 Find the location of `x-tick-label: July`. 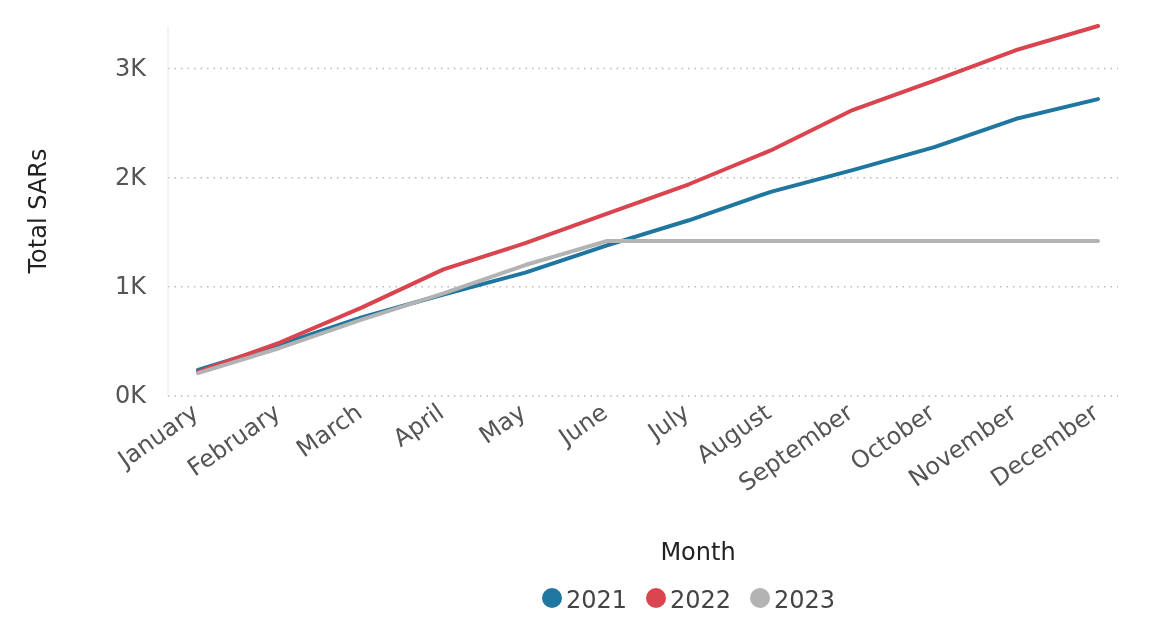

x-tick-label: July is located at coordinates (668, 422).